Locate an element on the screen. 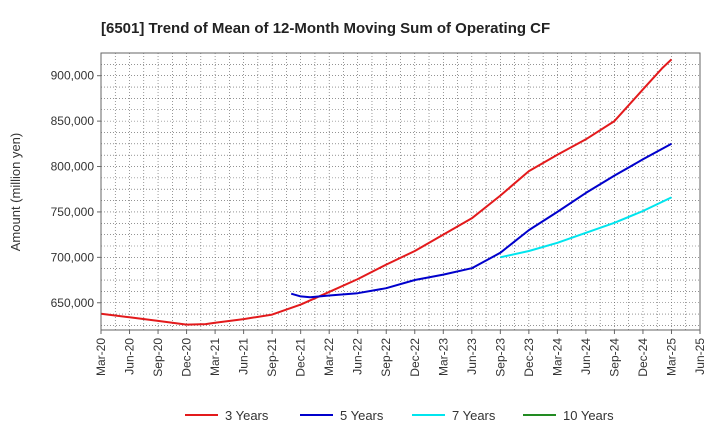  x-tick-label: Dec-22 is located at coordinates (415, 357).